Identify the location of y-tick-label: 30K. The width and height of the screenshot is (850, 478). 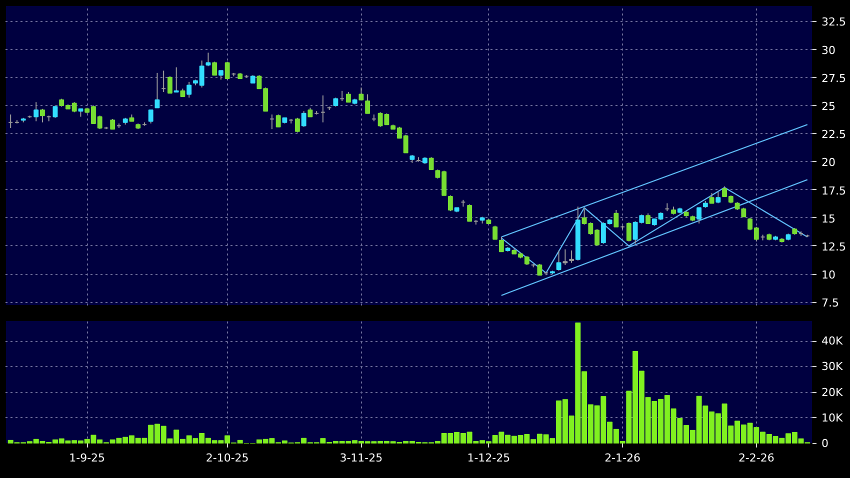
(833, 367).